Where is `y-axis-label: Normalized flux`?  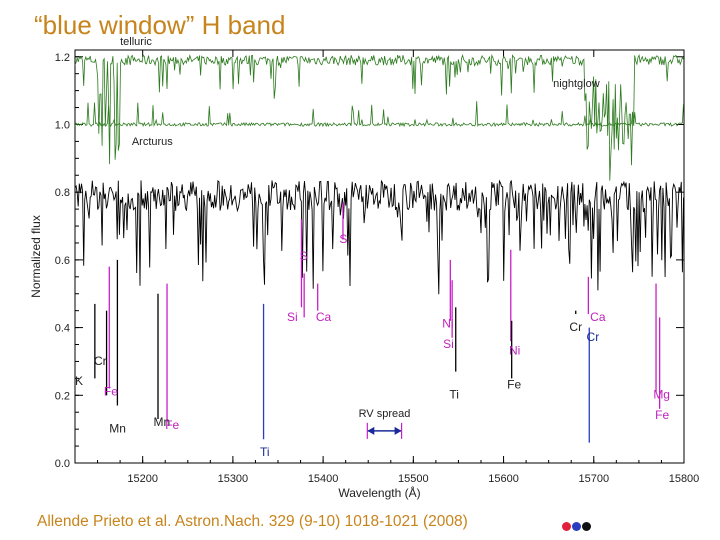
y-axis-label: Normalized flux is located at coordinates (36, 256).